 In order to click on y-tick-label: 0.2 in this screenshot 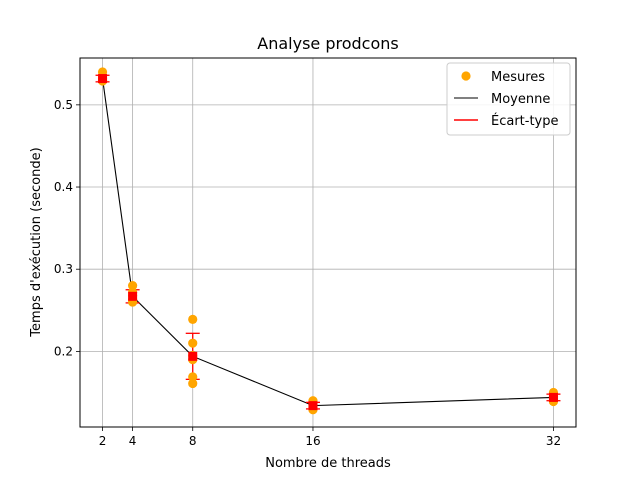, I will do `click(63, 351)`.